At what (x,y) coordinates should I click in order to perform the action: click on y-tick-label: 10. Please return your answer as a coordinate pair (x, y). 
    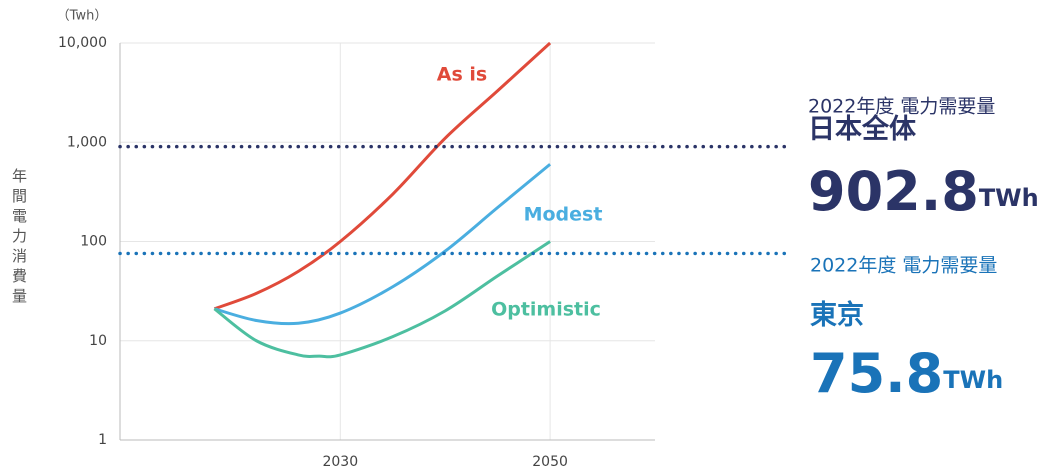
    Looking at the image, I should click on (98, 341).